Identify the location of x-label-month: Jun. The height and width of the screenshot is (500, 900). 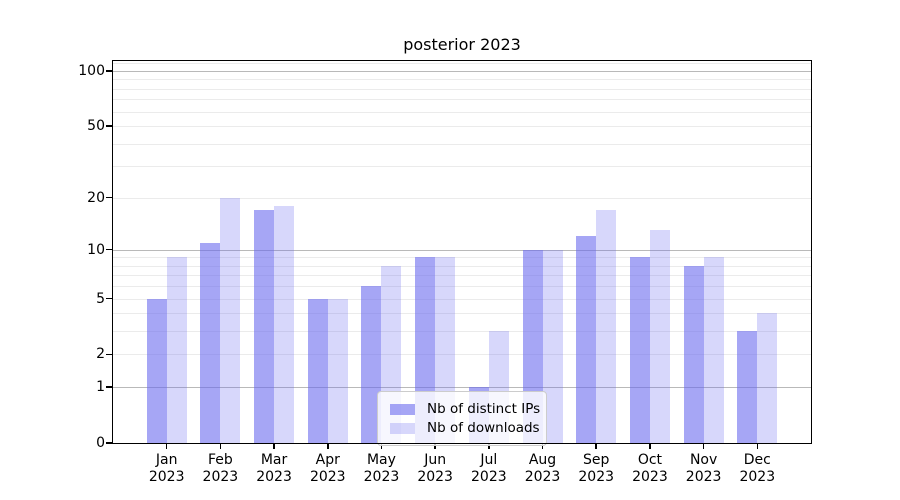
(435, 460).